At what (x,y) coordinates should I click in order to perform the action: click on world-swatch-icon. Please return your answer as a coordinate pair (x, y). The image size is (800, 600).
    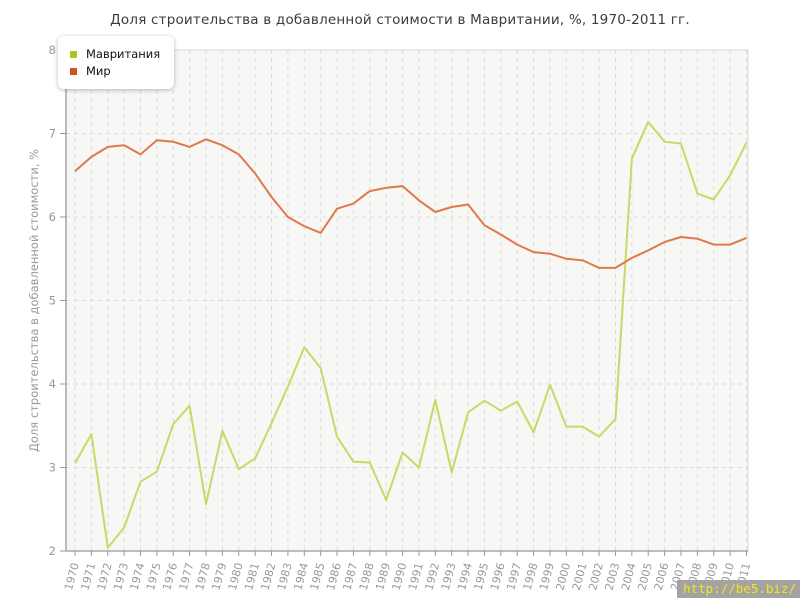
    Looking at the image, I should click on (73, 71).